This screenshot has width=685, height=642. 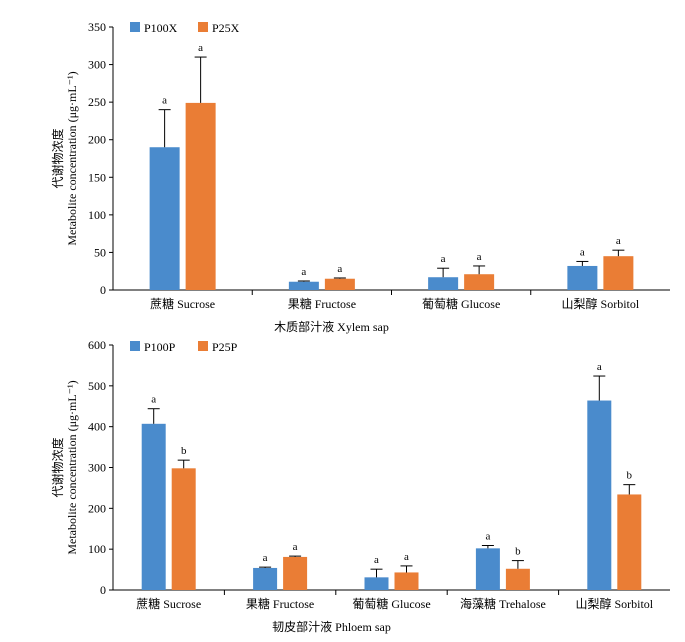 I want to click on chart2-y-axis-title-cn: 代谢物浓度, so click(x=57, y=467).